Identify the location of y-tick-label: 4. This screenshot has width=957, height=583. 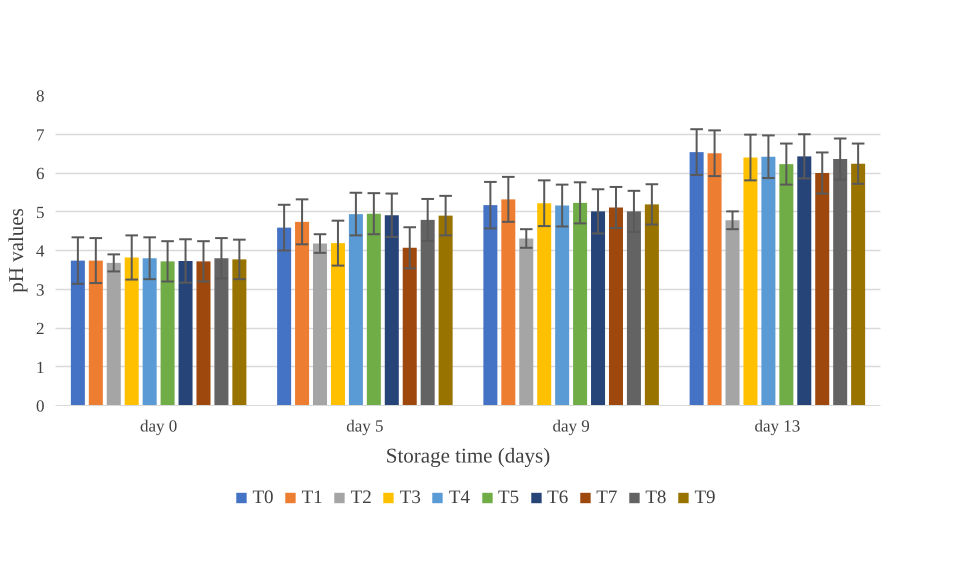
(40, 251).